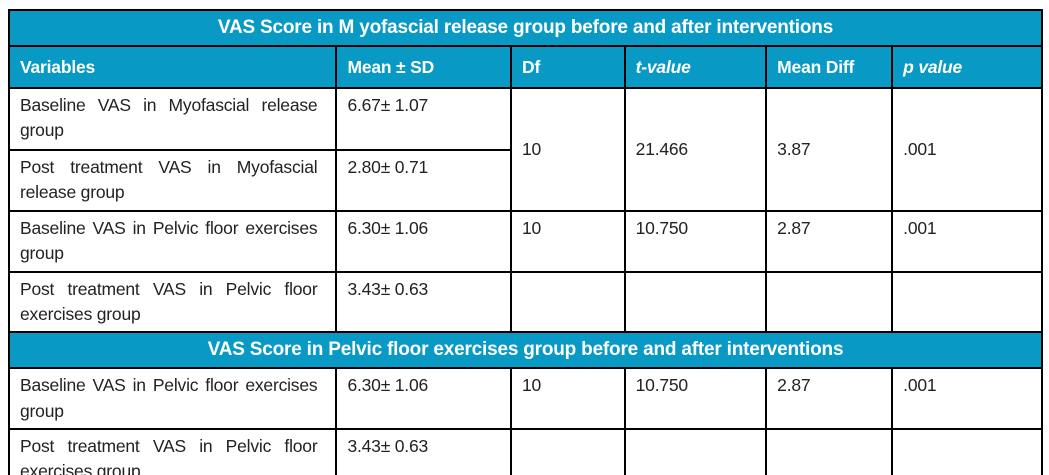 The image size is (1049, 475). What do you see at coordinates (424, 67) in the screenshot?
I see `col-header-mean-sd: Mean ± SD` at bounding box center [424, 67].